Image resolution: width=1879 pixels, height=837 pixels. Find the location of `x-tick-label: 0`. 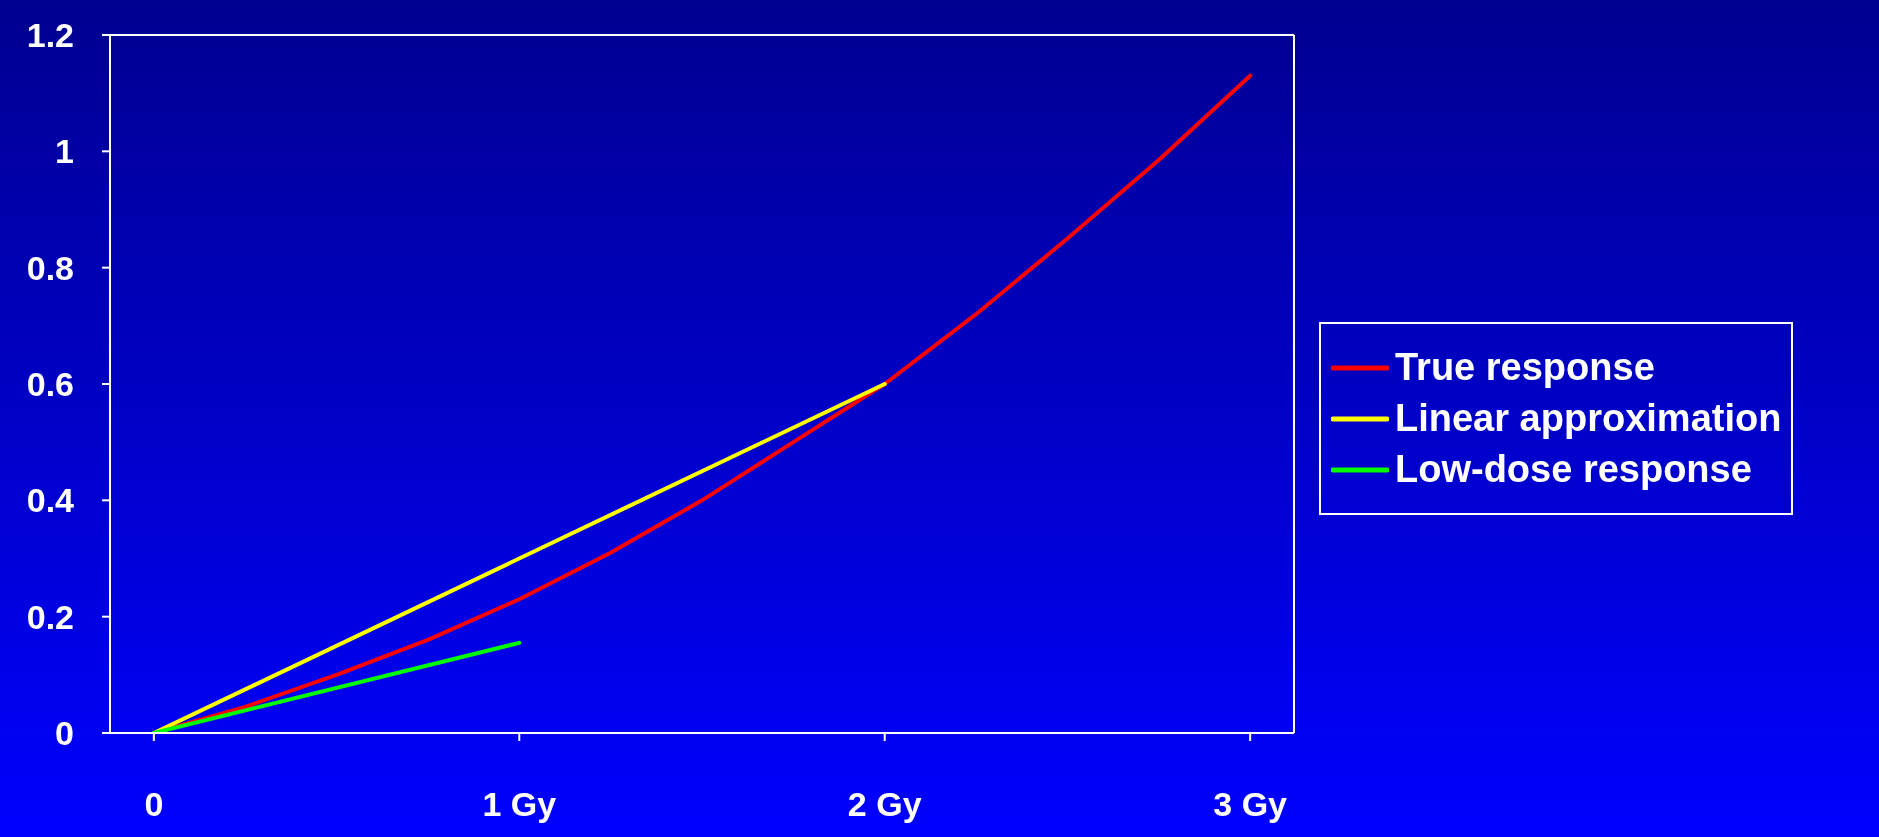

x-tick-label: 0 is located at coordinates (154, 803).